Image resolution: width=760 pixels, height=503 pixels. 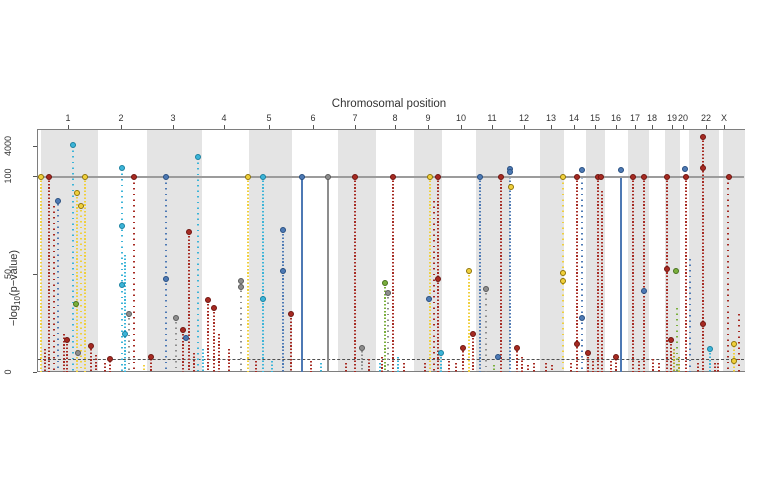 I want to click on chromosome-label: 15, so click(x=594, y=118).